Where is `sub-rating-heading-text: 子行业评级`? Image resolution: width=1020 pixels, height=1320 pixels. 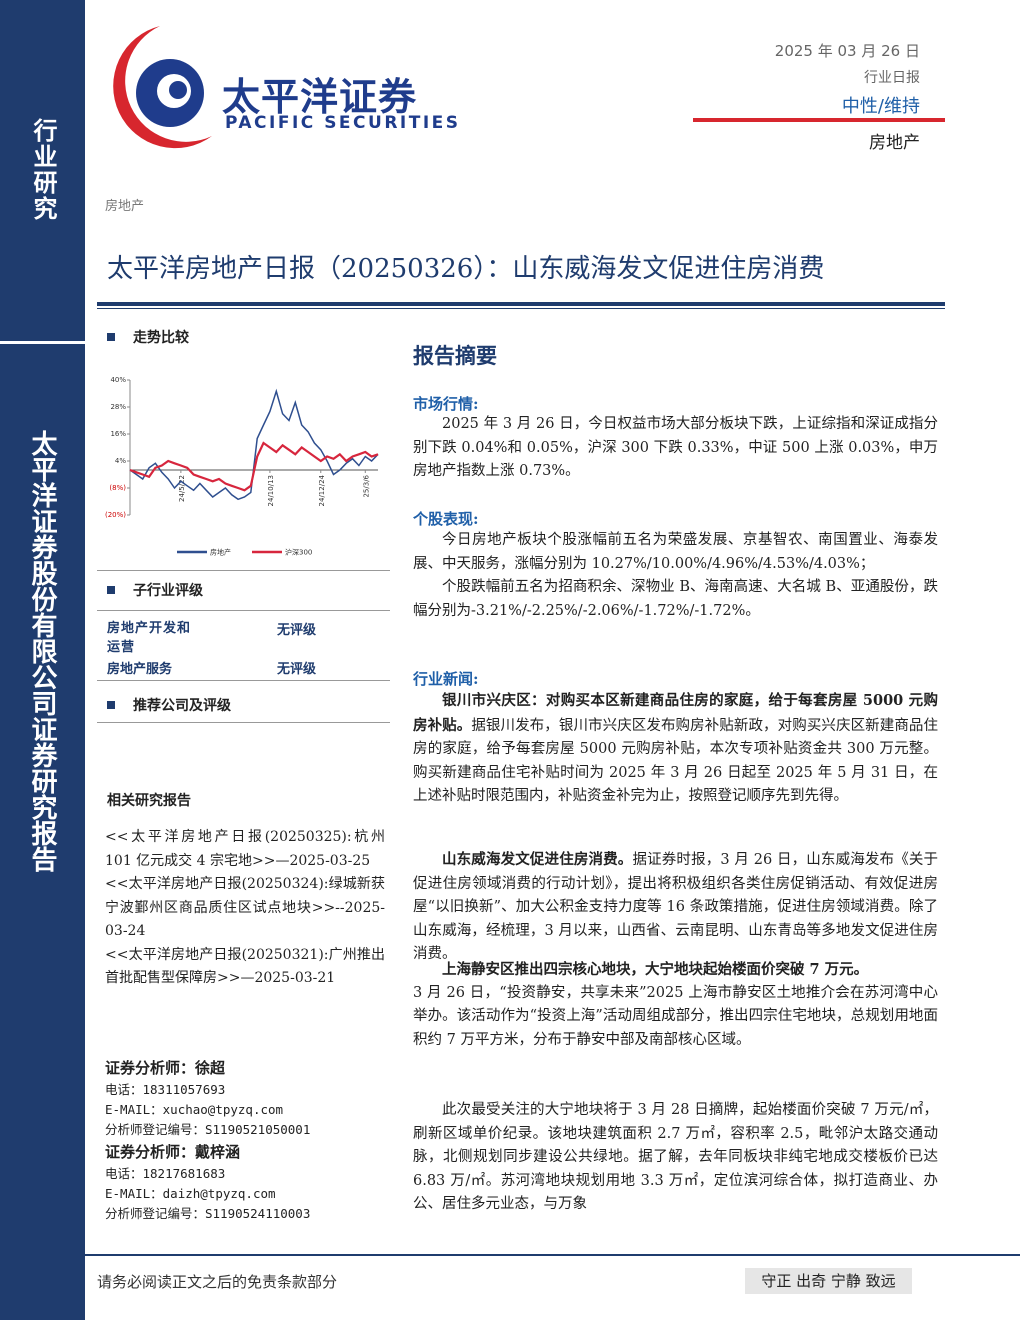
sub-rating-heading-text: 子行业评级 is located at coordinates (168, 591).